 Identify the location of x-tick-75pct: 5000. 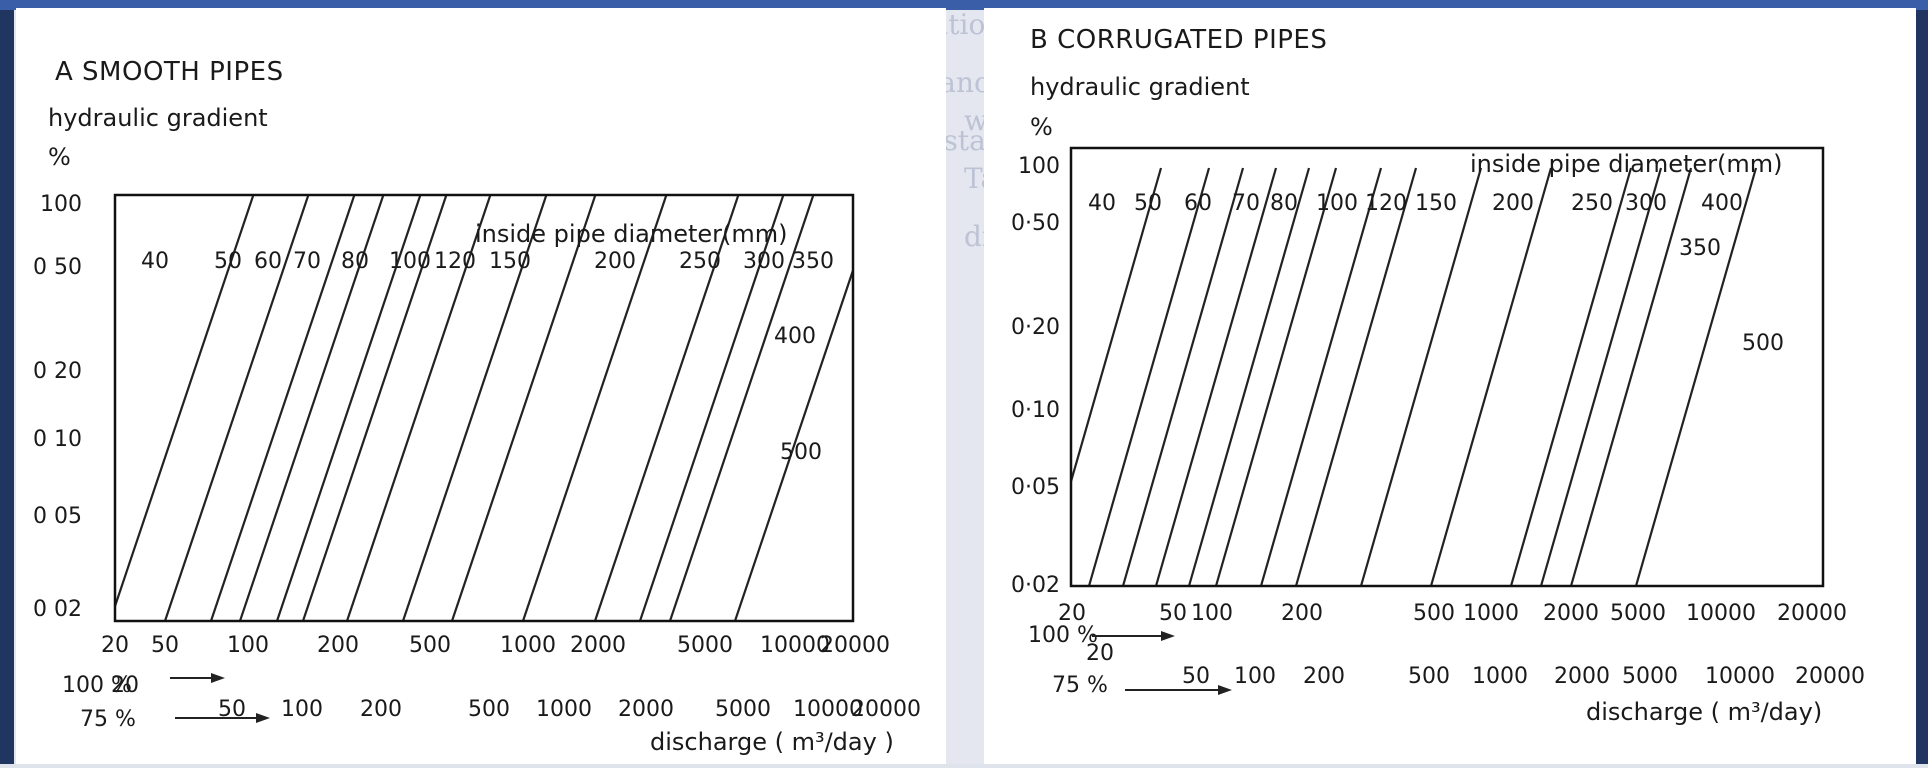
(743, 709).